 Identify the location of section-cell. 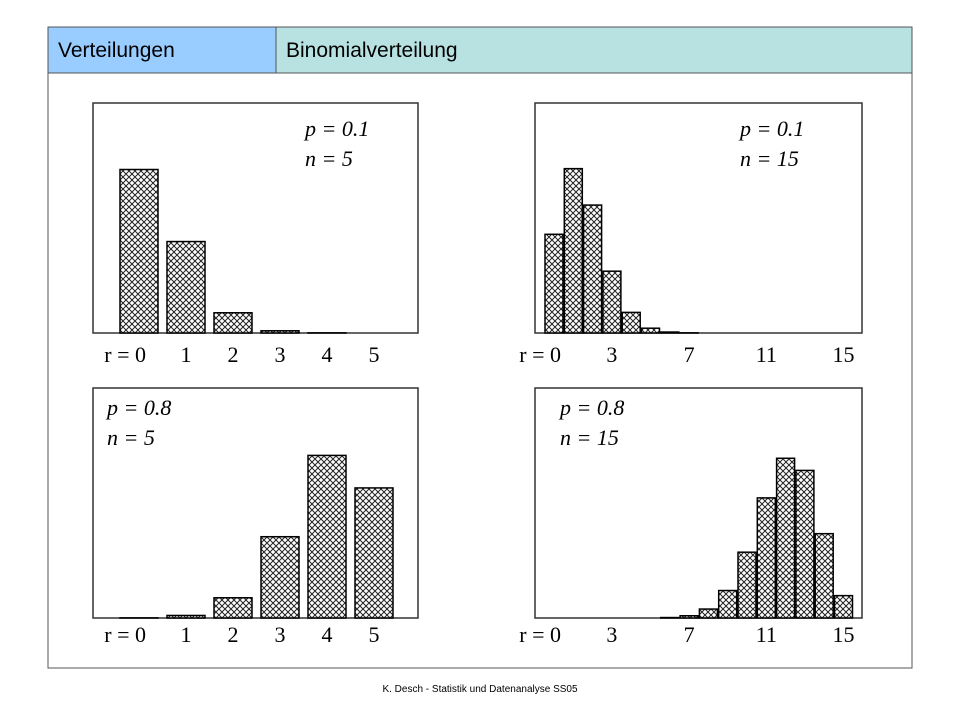
(162, 50).